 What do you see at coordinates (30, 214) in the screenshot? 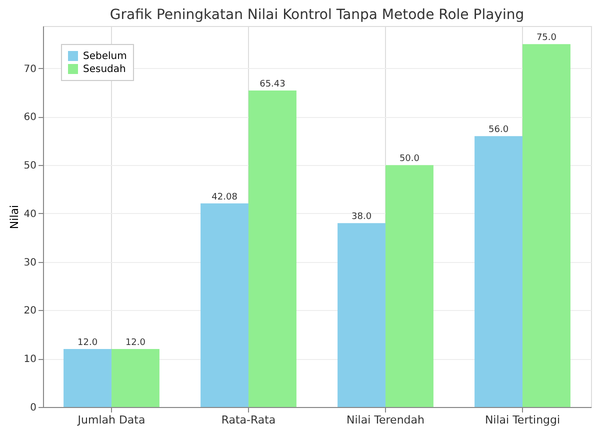
I see `y-tick-label: 40` at bounding box center [30, 214].